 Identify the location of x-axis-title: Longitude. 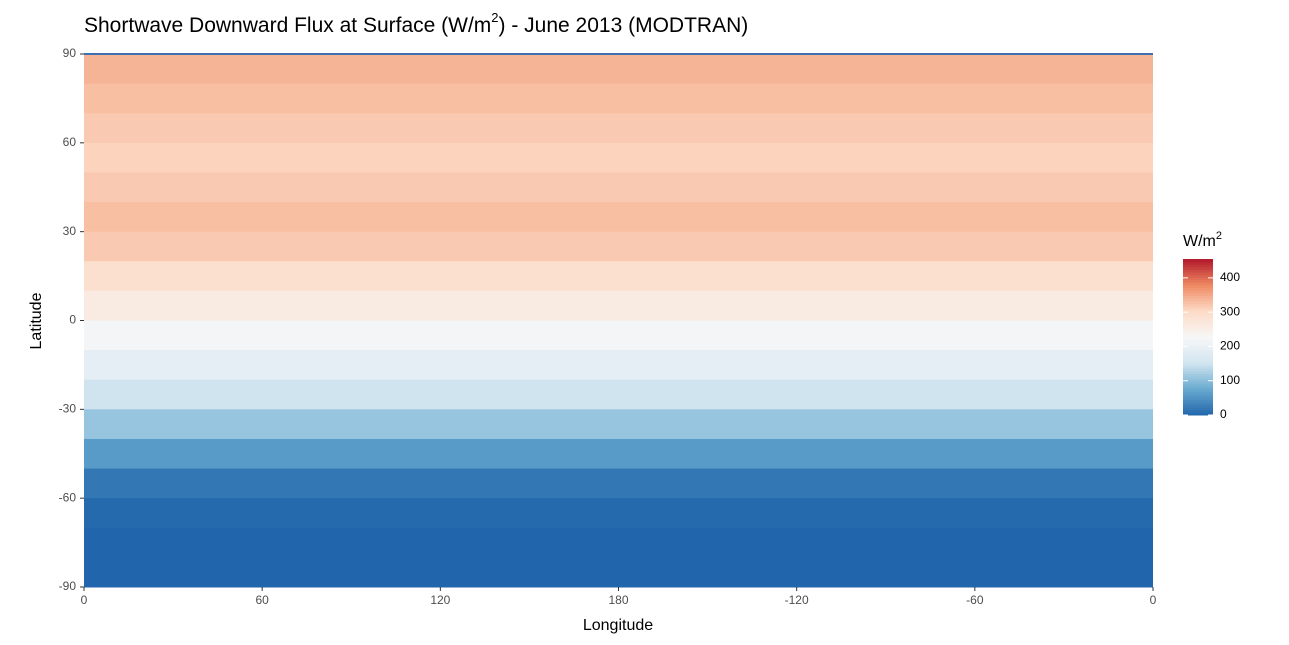
(618, 625).